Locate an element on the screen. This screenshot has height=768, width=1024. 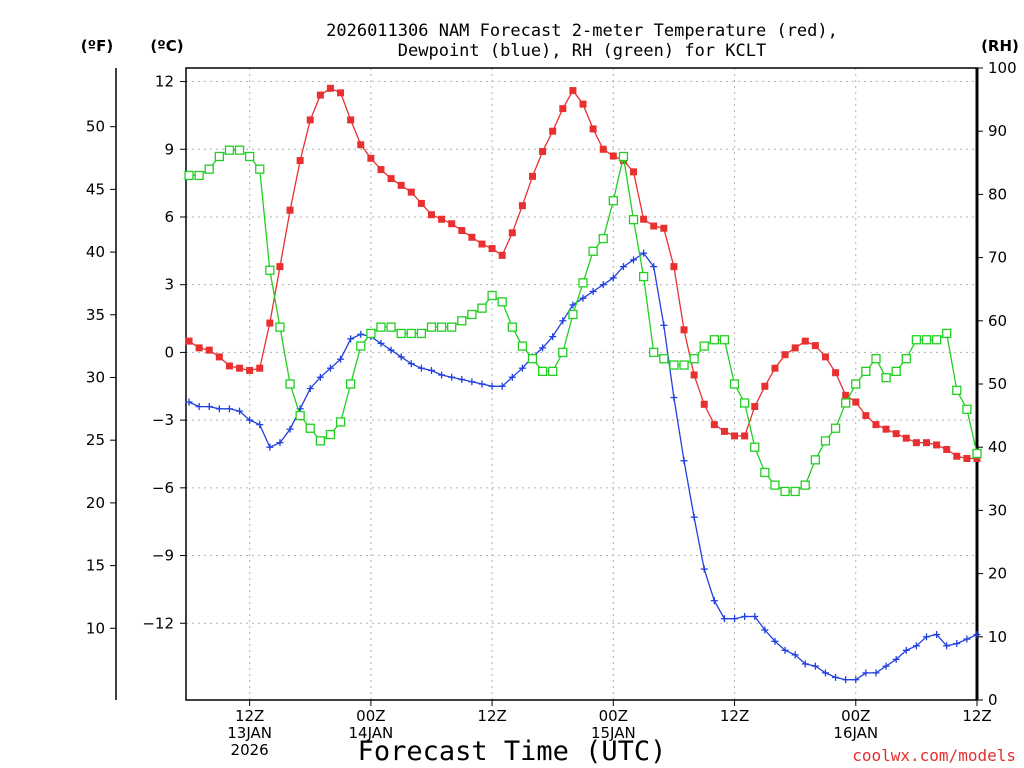
x-tick-label: 12Z is located at coordinates (249, 716).